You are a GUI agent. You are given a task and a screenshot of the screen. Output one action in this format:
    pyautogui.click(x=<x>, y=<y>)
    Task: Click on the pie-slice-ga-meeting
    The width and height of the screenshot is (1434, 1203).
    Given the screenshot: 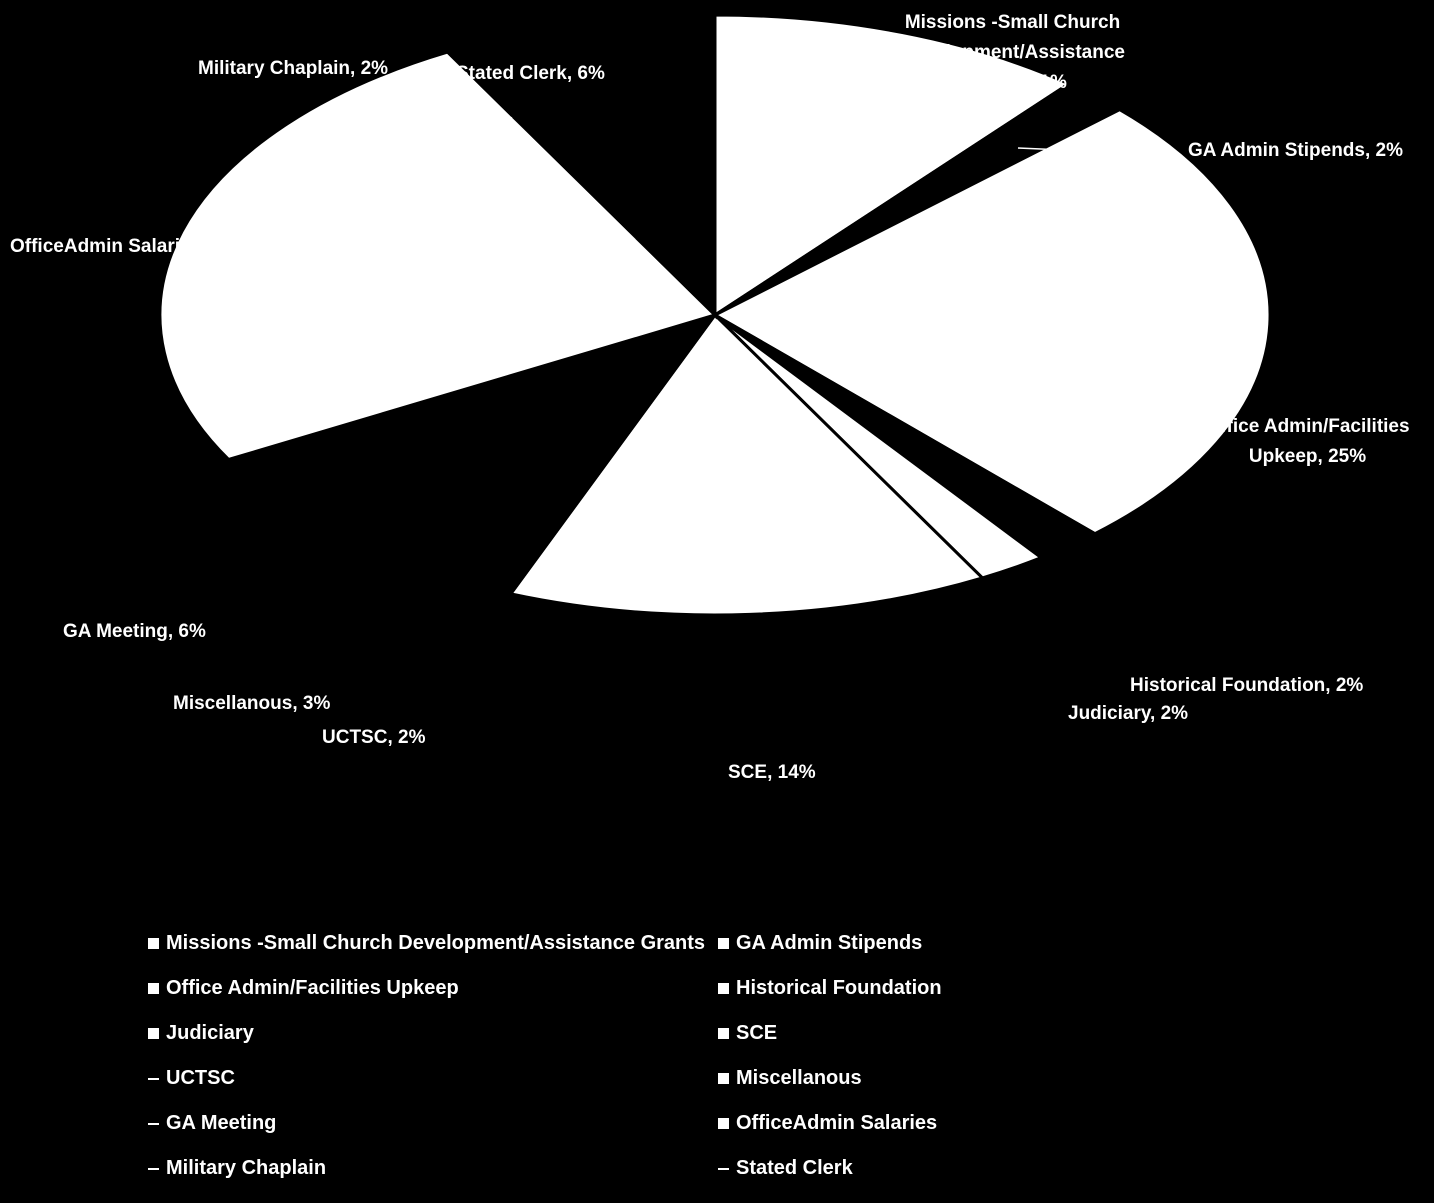 What is the action you would take?
    pyautogui.click(x=470, y=430)
    